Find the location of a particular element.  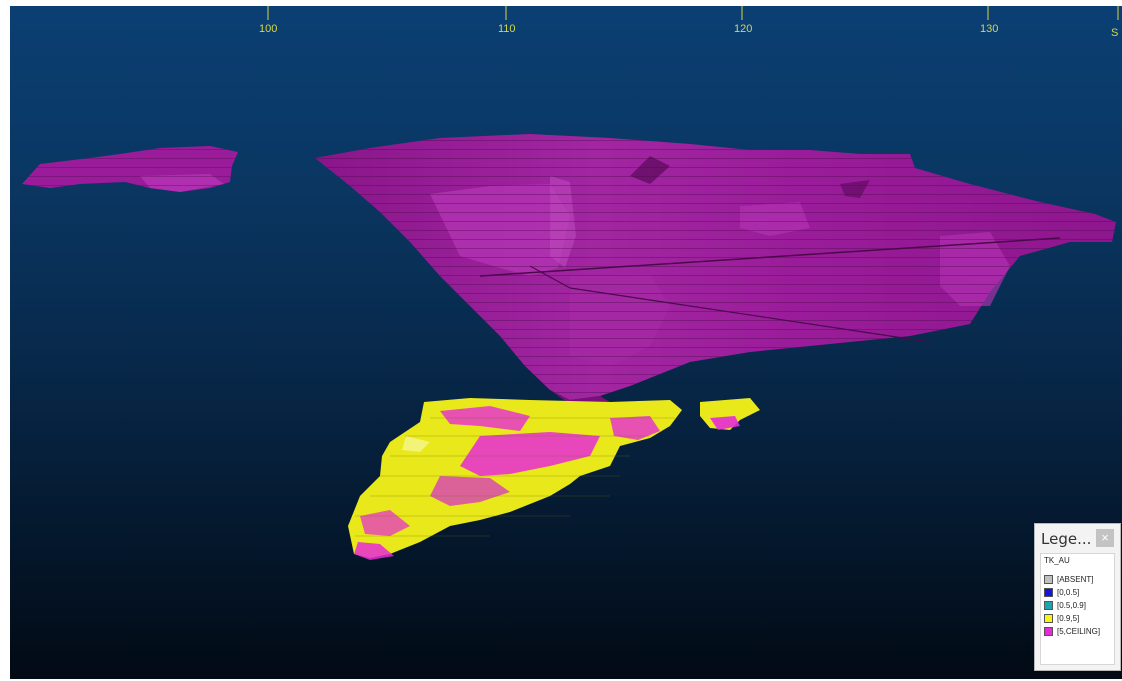

legend-item-0-0.5: [0,0.5] is located at coordinates (1061, 592).